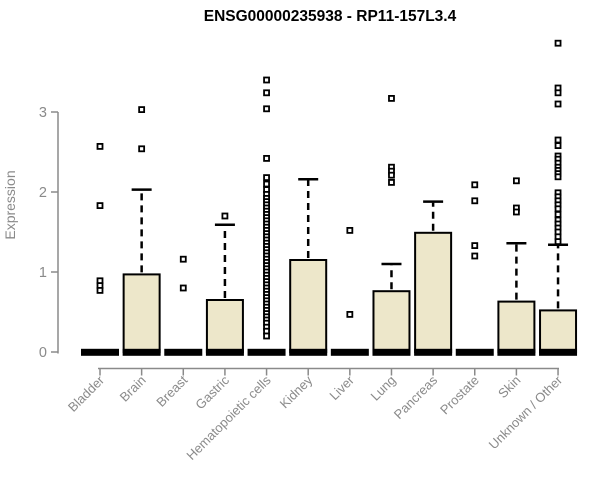  Describe the element at coordinates (416, 397) in the screenshot. I see `x-axis-label: Pancreas` at that location.